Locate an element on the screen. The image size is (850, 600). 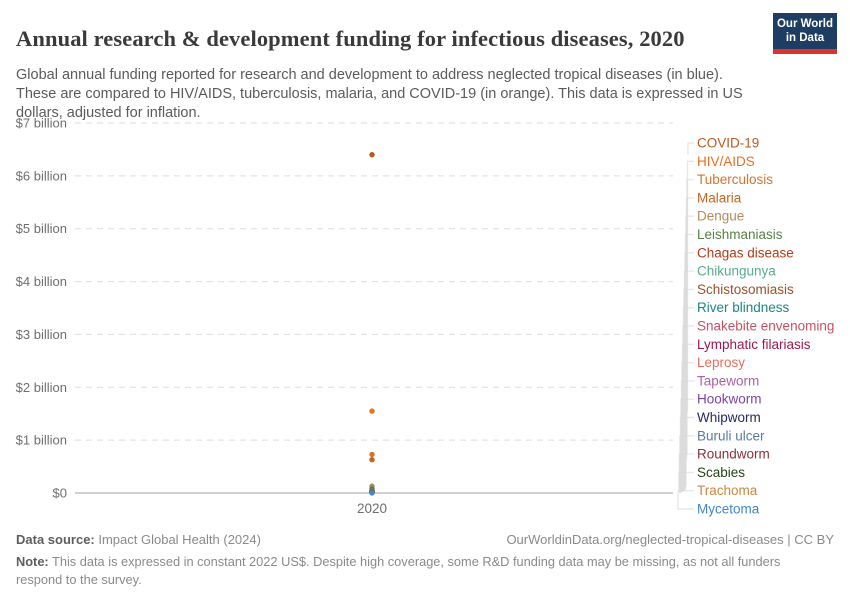
owid-logo: Our World in Data is located at coordinates (805, 34).